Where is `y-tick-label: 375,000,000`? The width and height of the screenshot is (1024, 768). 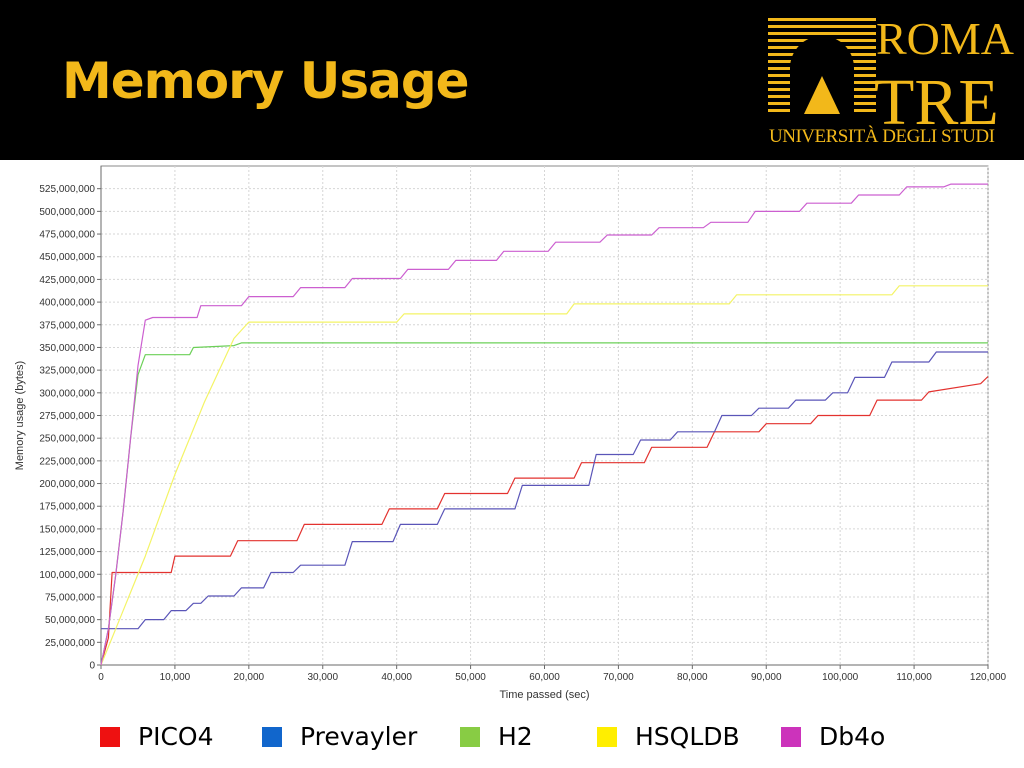
y-tick-label: 375,000,000 is located at coordinates (67, 325).